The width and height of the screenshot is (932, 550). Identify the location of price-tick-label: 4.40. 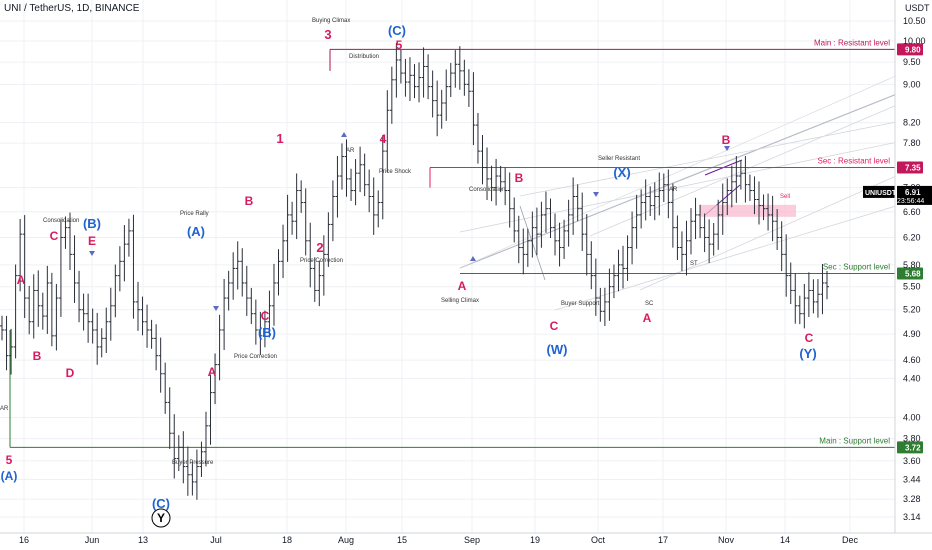
(912, 378).